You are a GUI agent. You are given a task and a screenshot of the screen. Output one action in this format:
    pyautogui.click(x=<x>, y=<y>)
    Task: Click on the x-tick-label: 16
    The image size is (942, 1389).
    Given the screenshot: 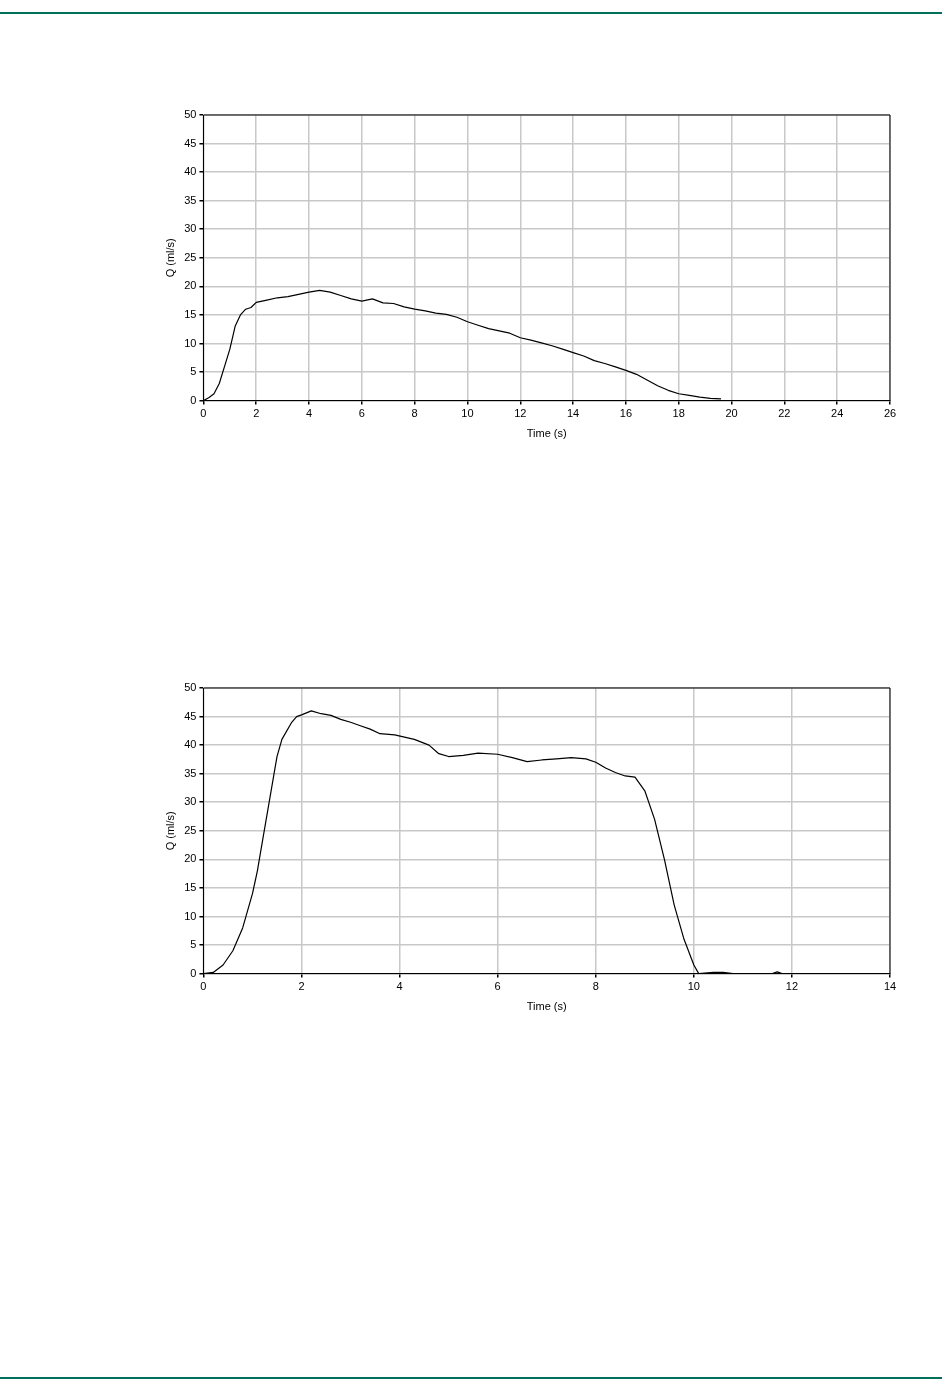 What is the action you would take?
    pyautogui.click(x=626, y=413)
    